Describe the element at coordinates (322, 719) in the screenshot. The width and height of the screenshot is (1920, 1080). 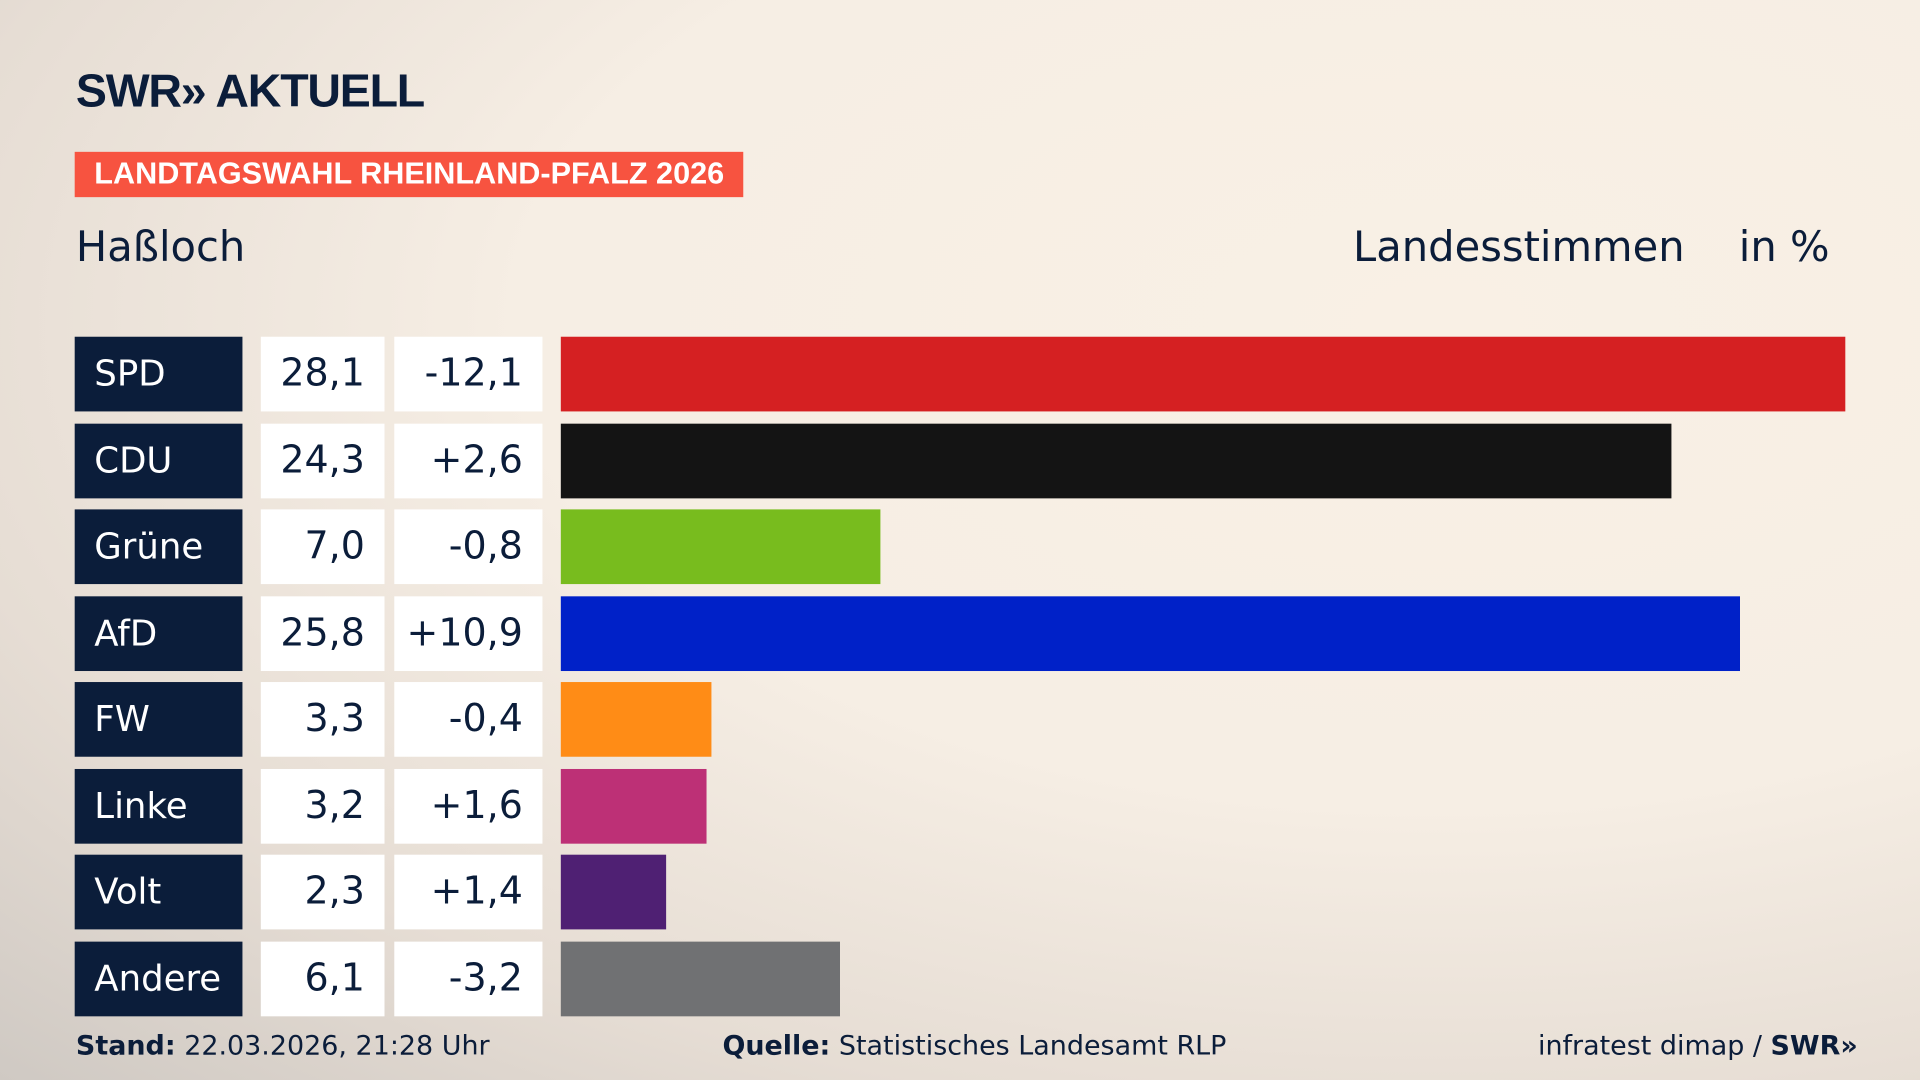
I see `value-label: 3,3` at that location.